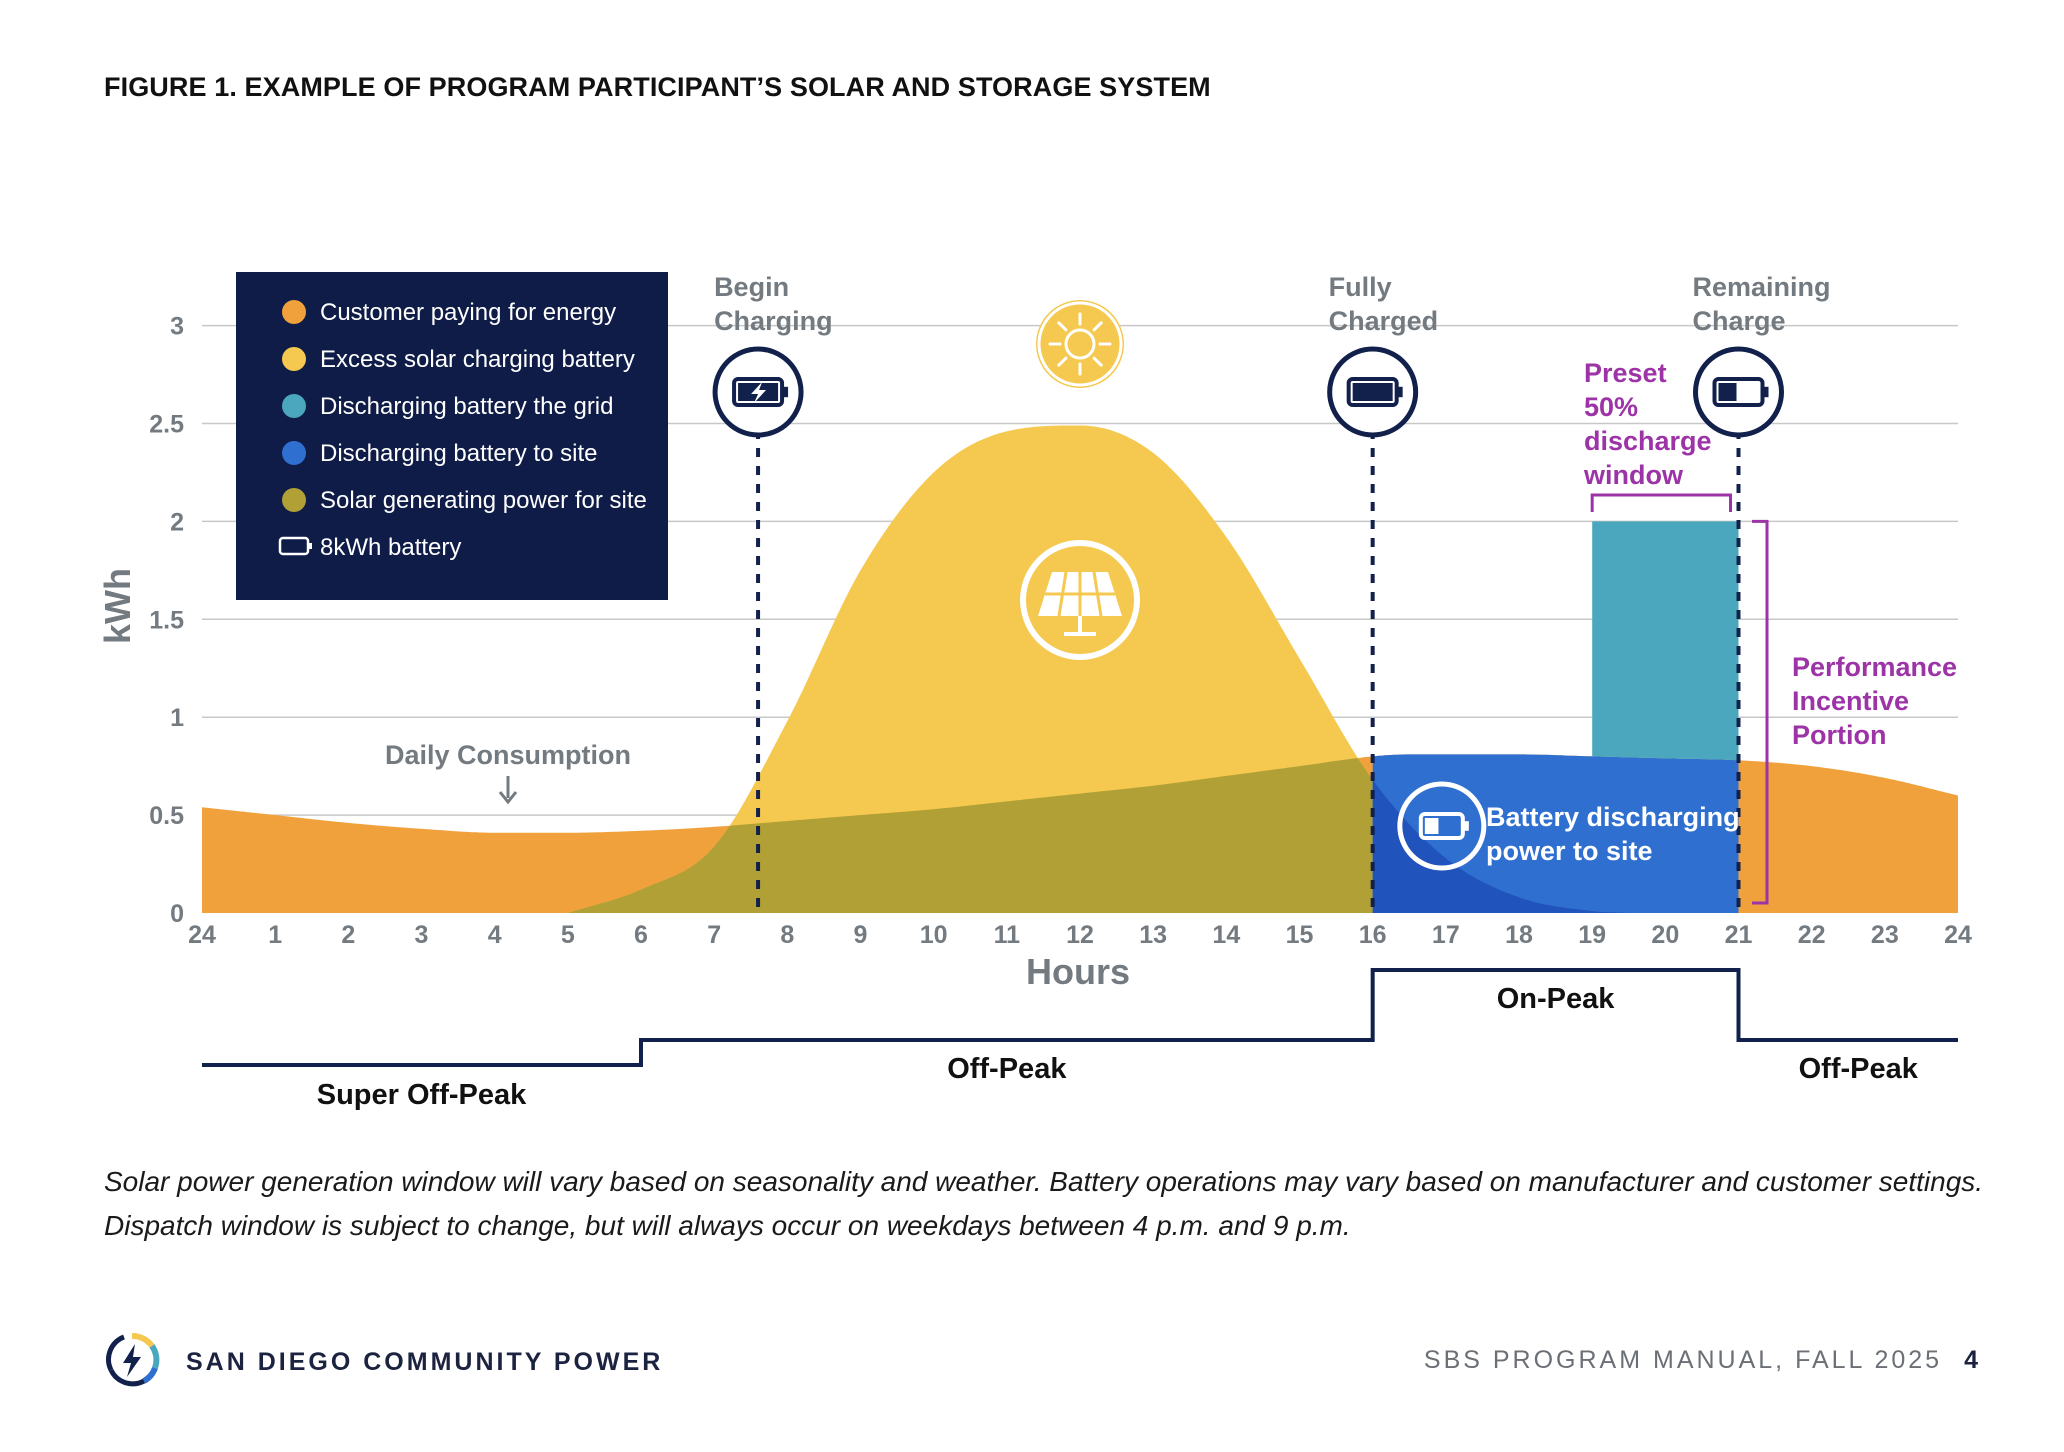 Image resolution: width=2064 pixels, height=1452 pixels. Describe the element at coordinates (934, 935) in the screenshot. I see `x-tick-label: 10` at that location.